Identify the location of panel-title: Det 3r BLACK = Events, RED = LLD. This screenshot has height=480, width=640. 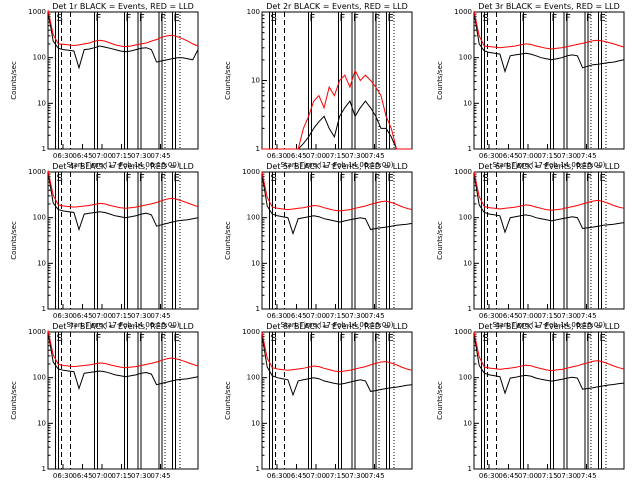
(549, 6).